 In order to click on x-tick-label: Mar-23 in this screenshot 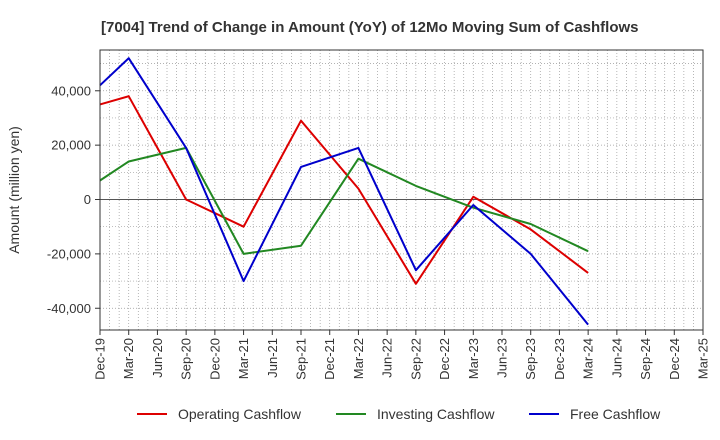, I will do `click(473, 358)`.